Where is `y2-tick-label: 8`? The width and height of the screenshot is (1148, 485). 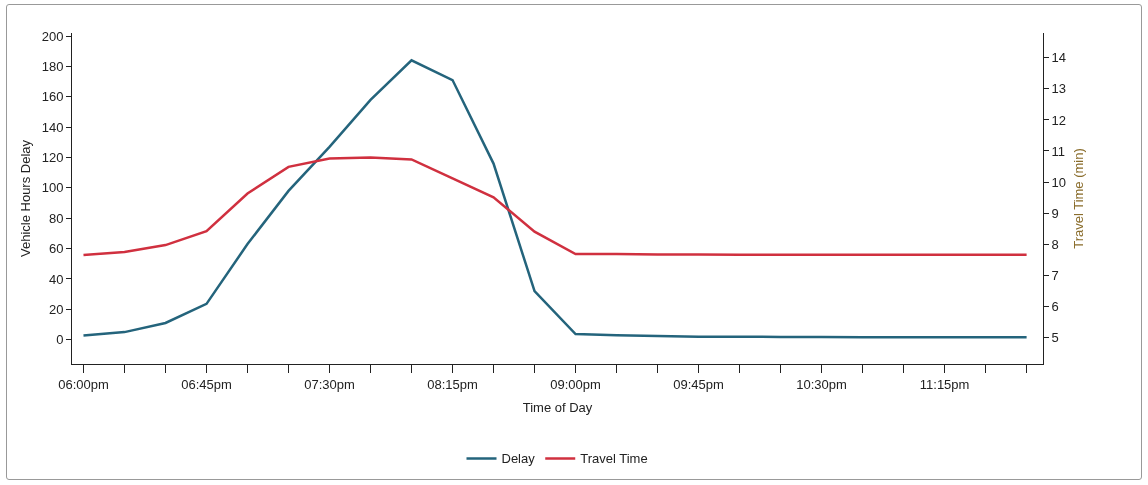 y2-tick-label: 8 is located at coordinates (1055, 244).